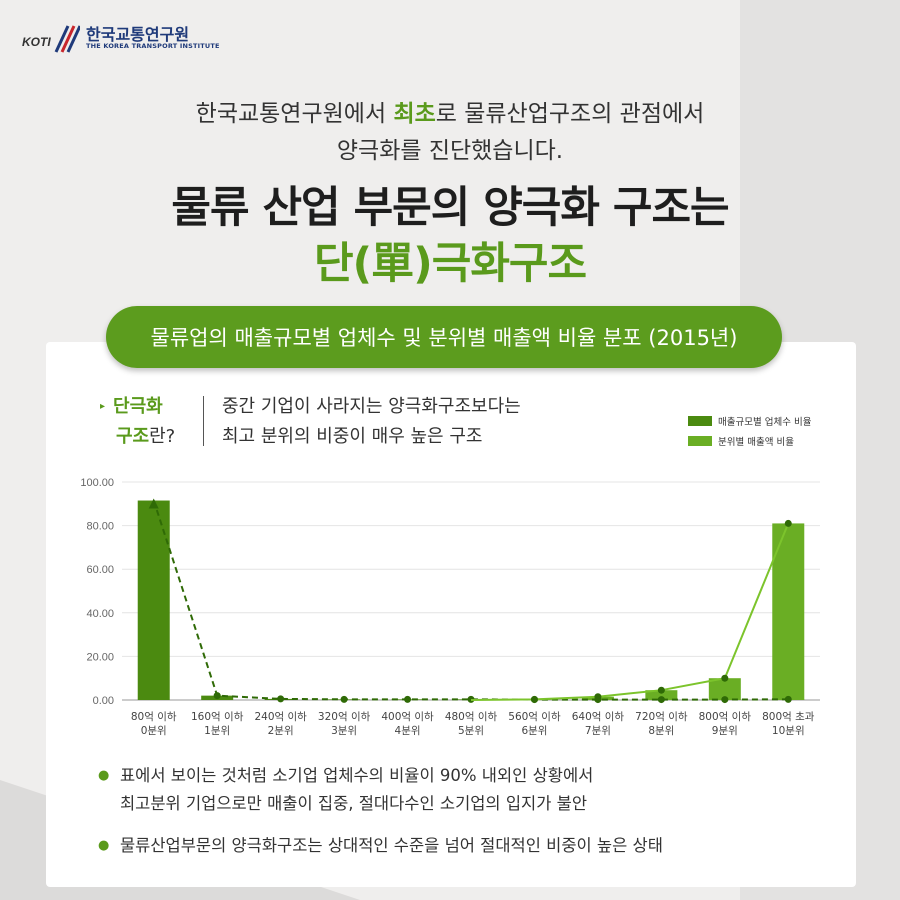 Image resolution: width=900 pixels, height=900 pixels. What do you see at coordinates (153, 46) in the screenshot?
I see `logo-english: THE KOREA TRANSPORT INSTITUTE` at bounding box center [153, 46].